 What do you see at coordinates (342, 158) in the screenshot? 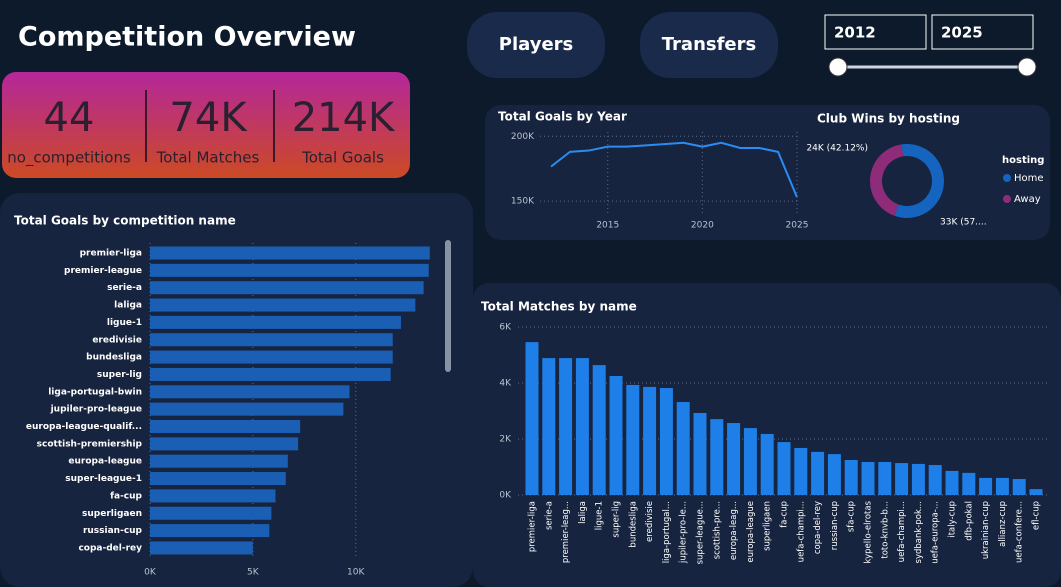
I see `kpi-label: Total Goals` at bounding box center [342, 158].